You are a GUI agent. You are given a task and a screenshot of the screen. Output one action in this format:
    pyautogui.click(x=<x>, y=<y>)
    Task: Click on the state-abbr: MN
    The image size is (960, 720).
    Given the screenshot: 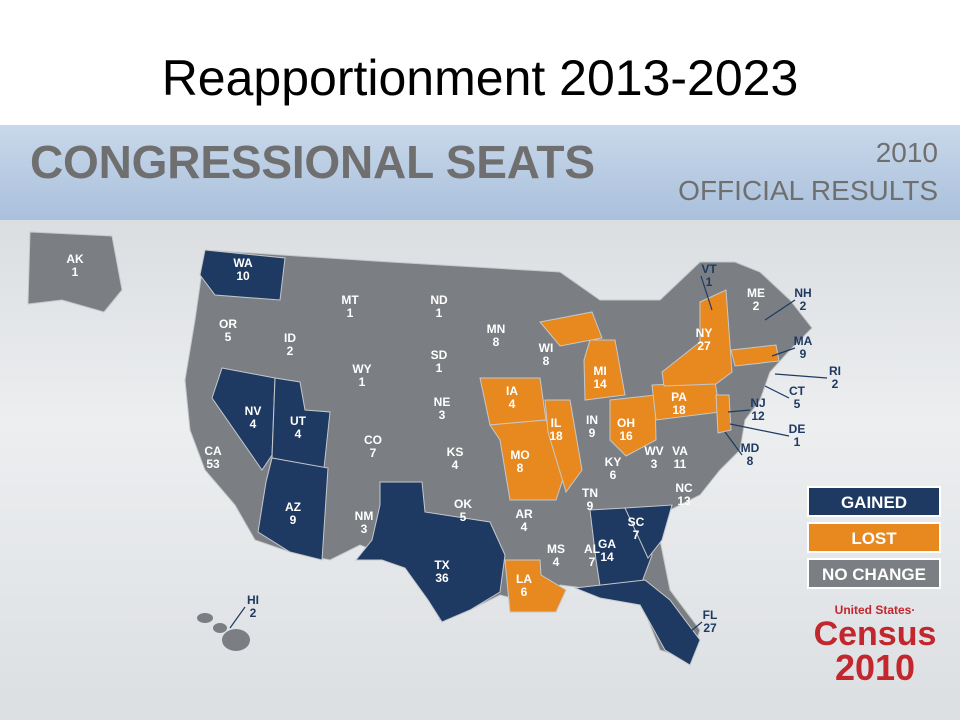 What is the action you would take?
    pyautogui.click(x=496, y=329)
    